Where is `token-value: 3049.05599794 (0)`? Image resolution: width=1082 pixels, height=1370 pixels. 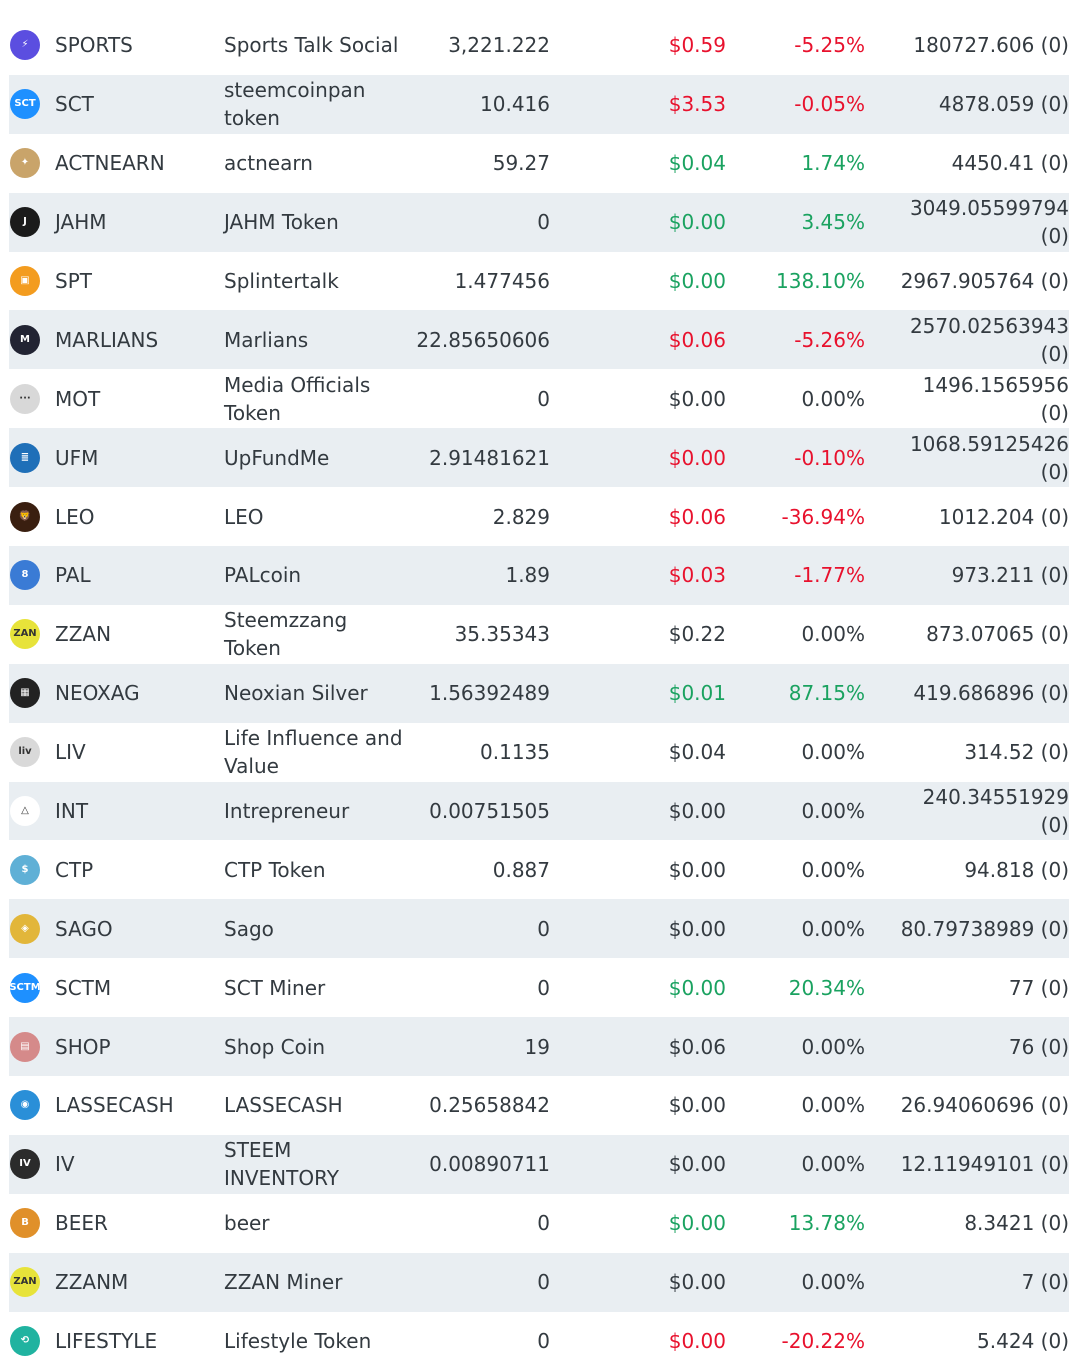
token-value: 3049.05599794 (0) is located at coordinates (989, 222).